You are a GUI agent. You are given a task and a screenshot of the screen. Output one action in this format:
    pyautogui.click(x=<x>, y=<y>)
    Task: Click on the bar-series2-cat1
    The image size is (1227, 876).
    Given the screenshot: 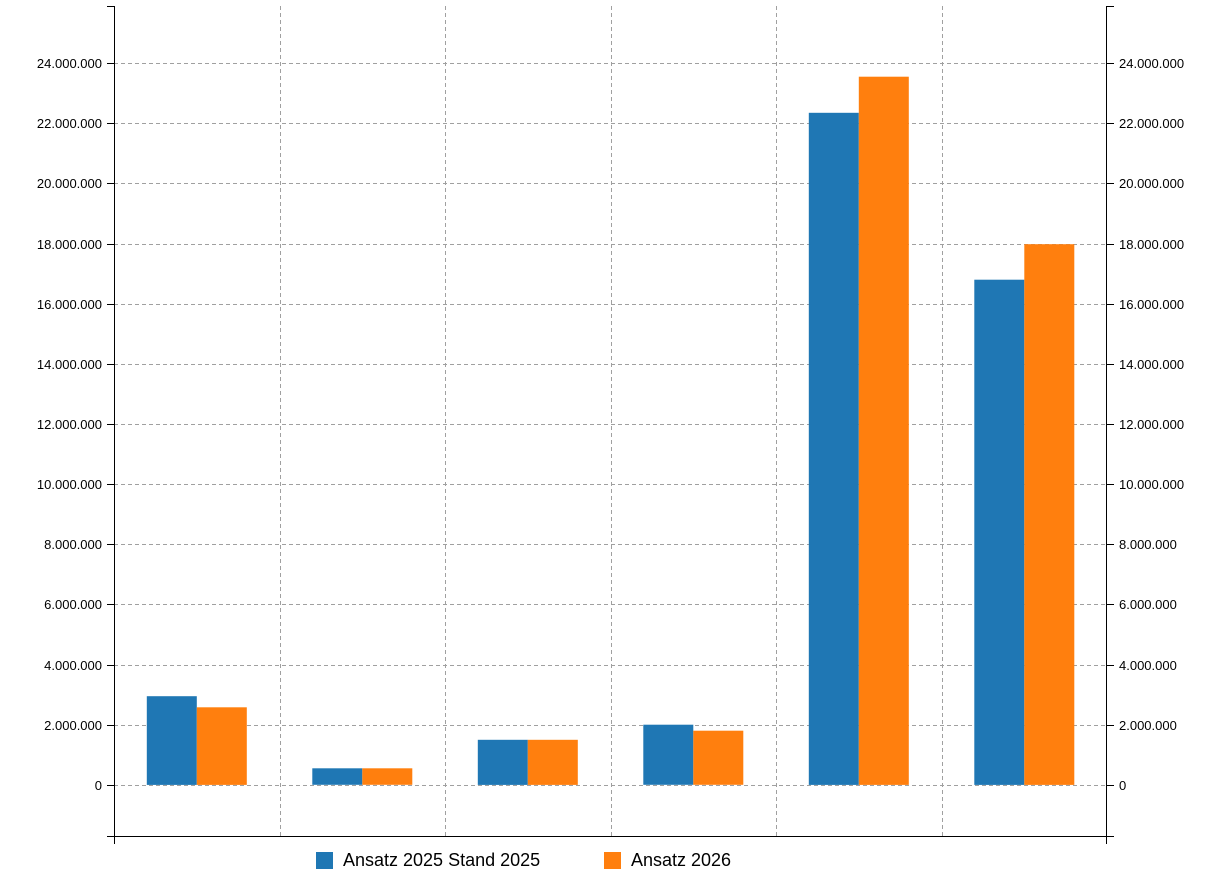 What is the action you would take?
    pyautogui.click(x=221, y=746)
    